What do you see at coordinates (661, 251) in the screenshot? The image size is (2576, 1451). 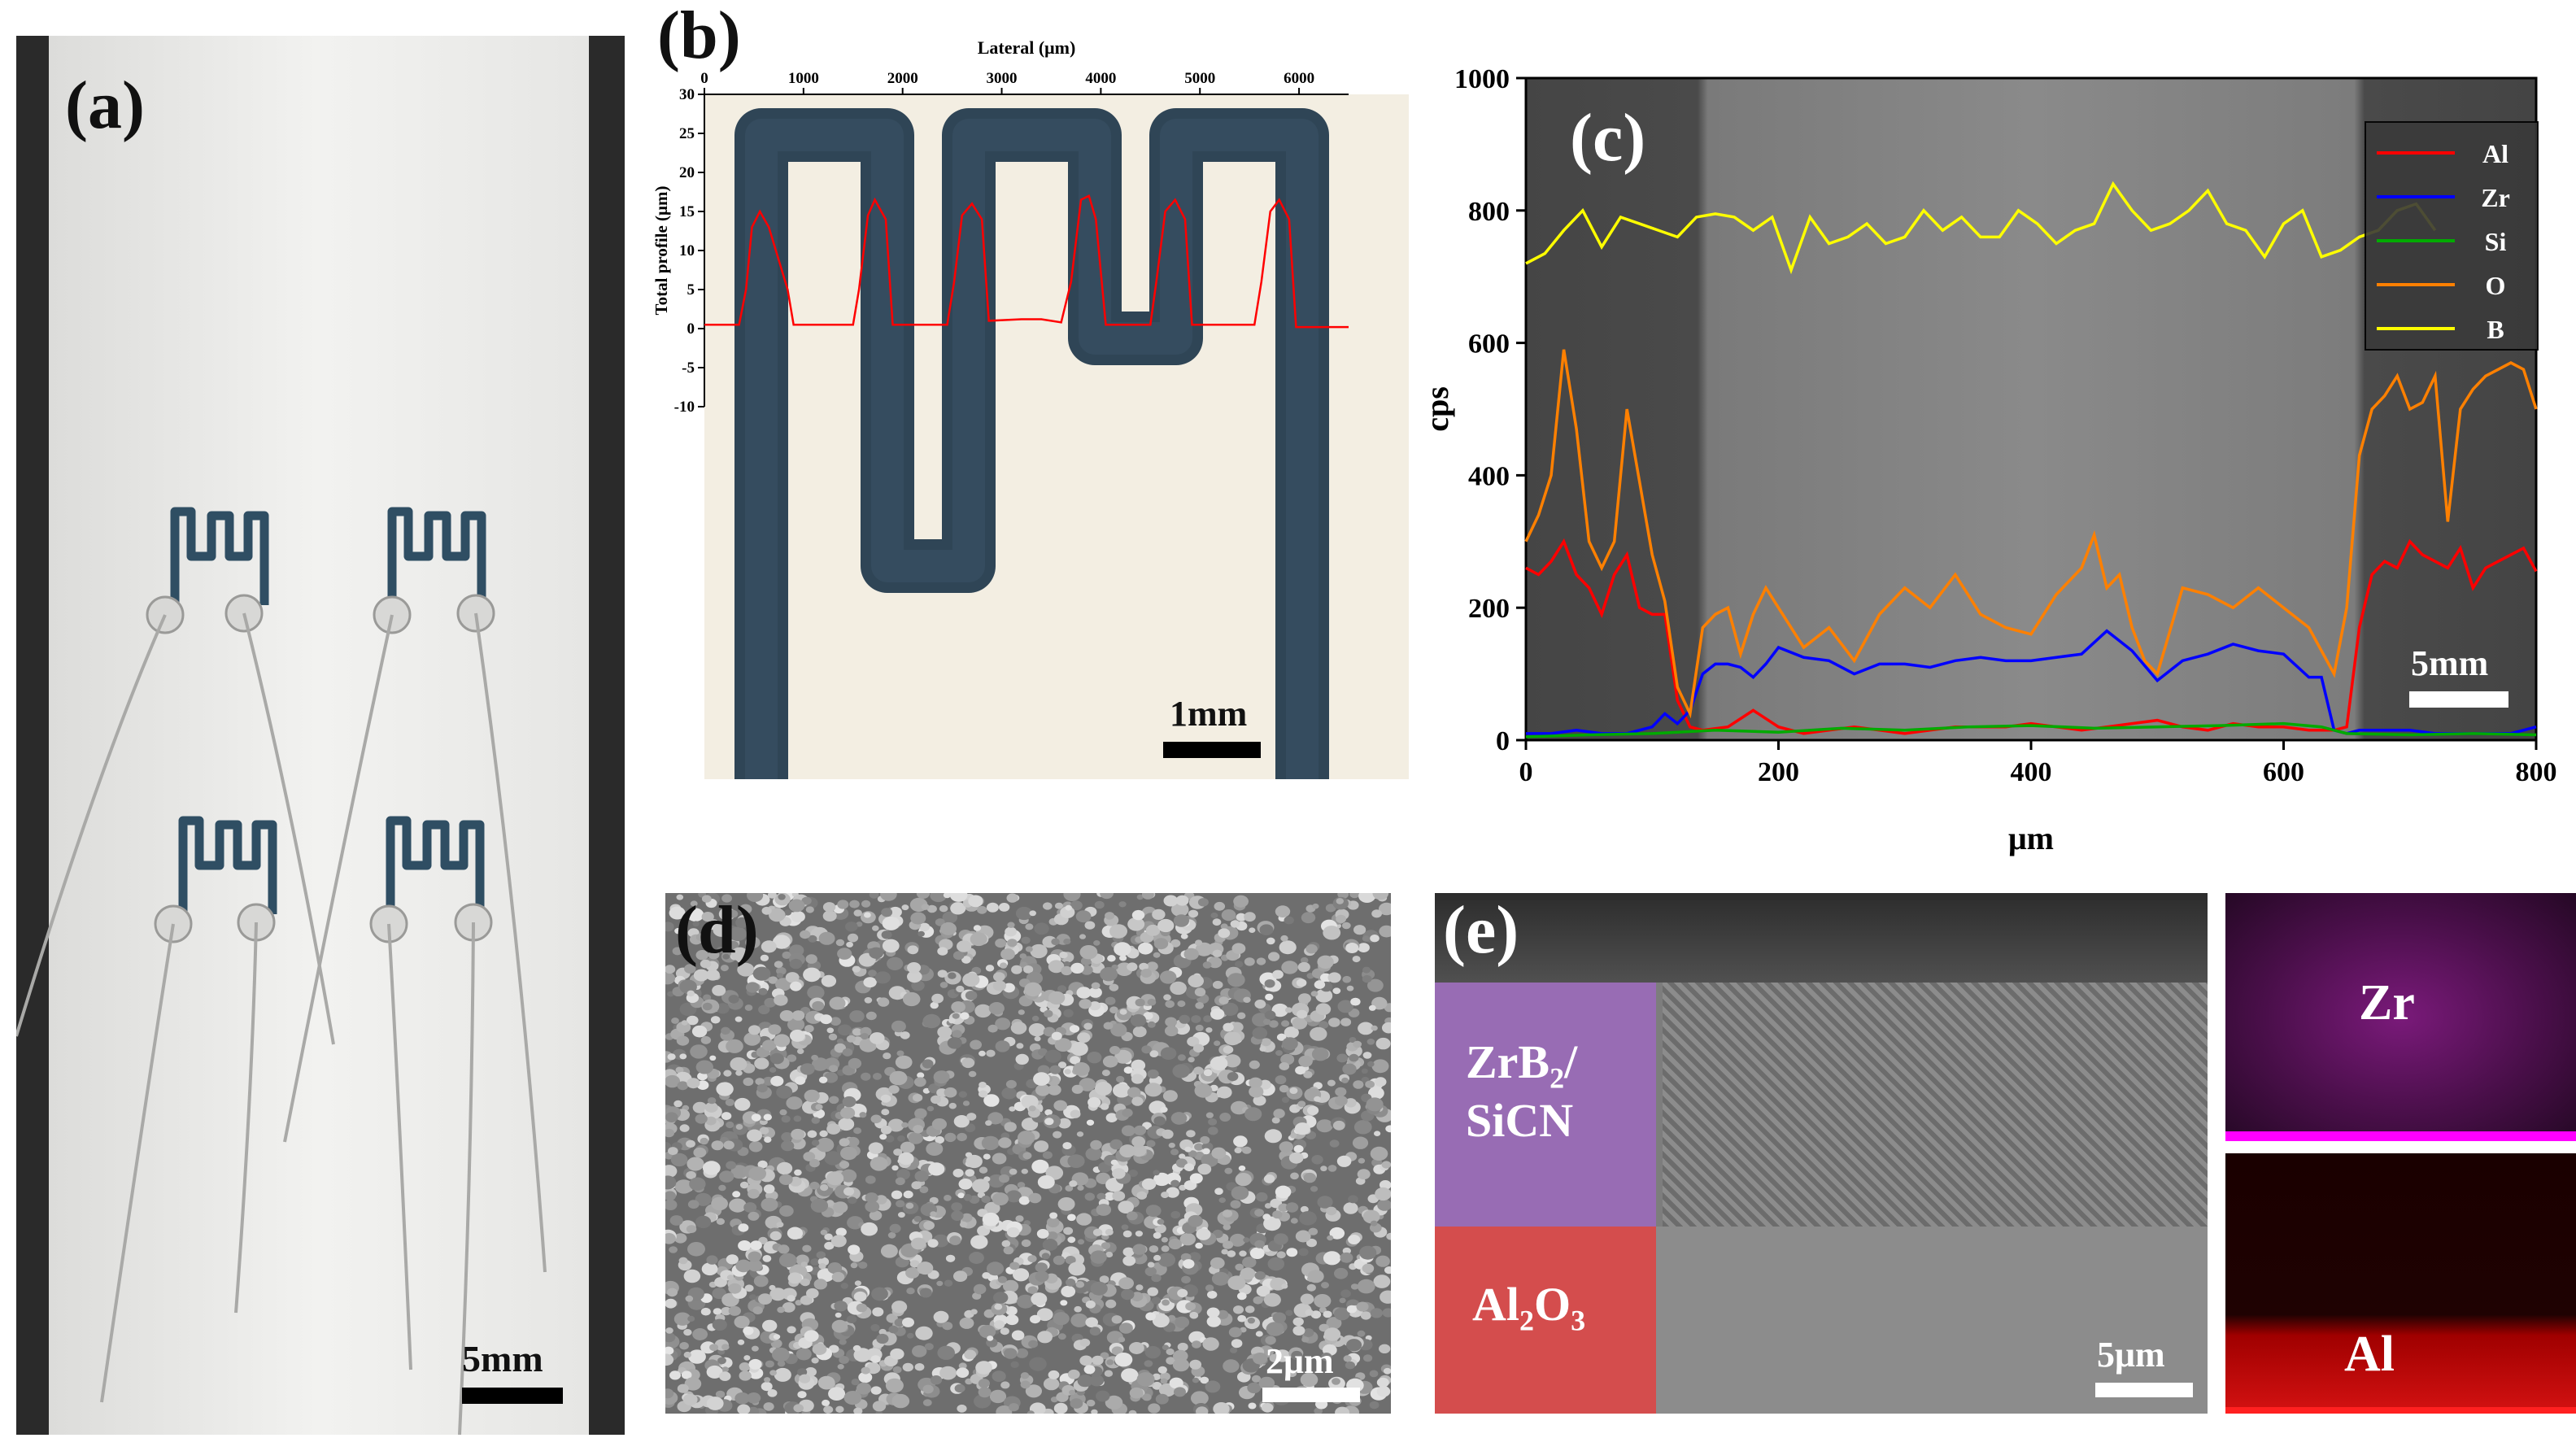 I see `y-axis-label: Total profile (μm)` at bounding box center [661, 251].